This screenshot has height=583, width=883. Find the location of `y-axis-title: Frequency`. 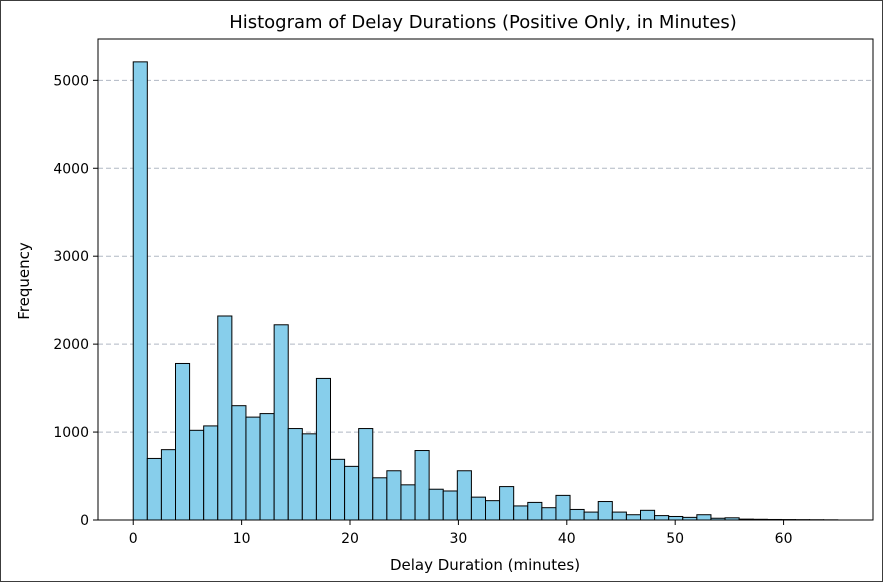

y-axis-title: Frequency is located at coordinates (24, 281).